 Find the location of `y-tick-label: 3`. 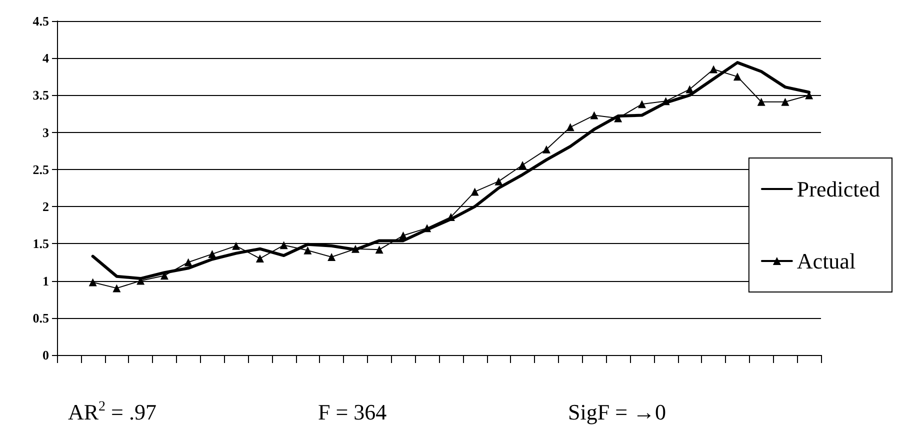

y-tick-label: 3 is located at coordinates (46, 132).